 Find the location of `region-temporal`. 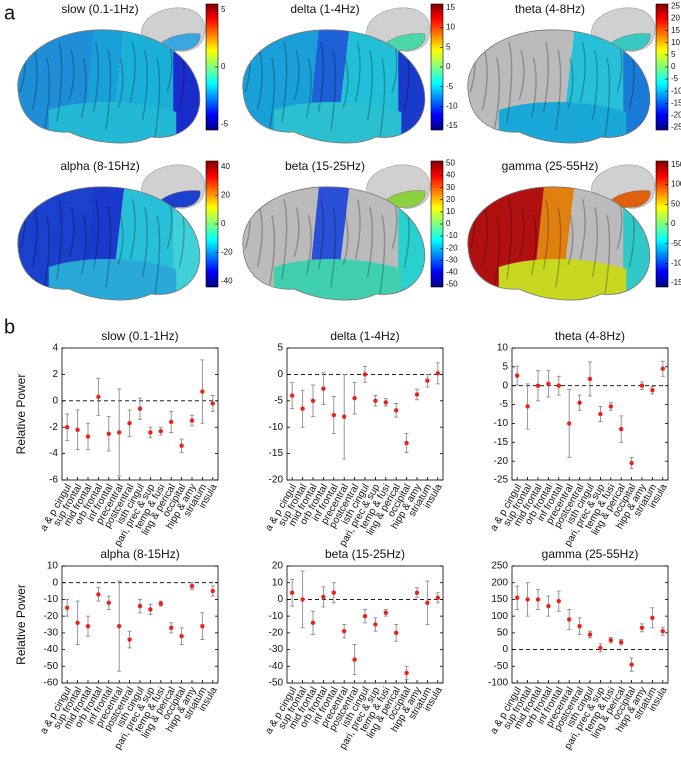

region-temporal is located at coordinates (337, 123).